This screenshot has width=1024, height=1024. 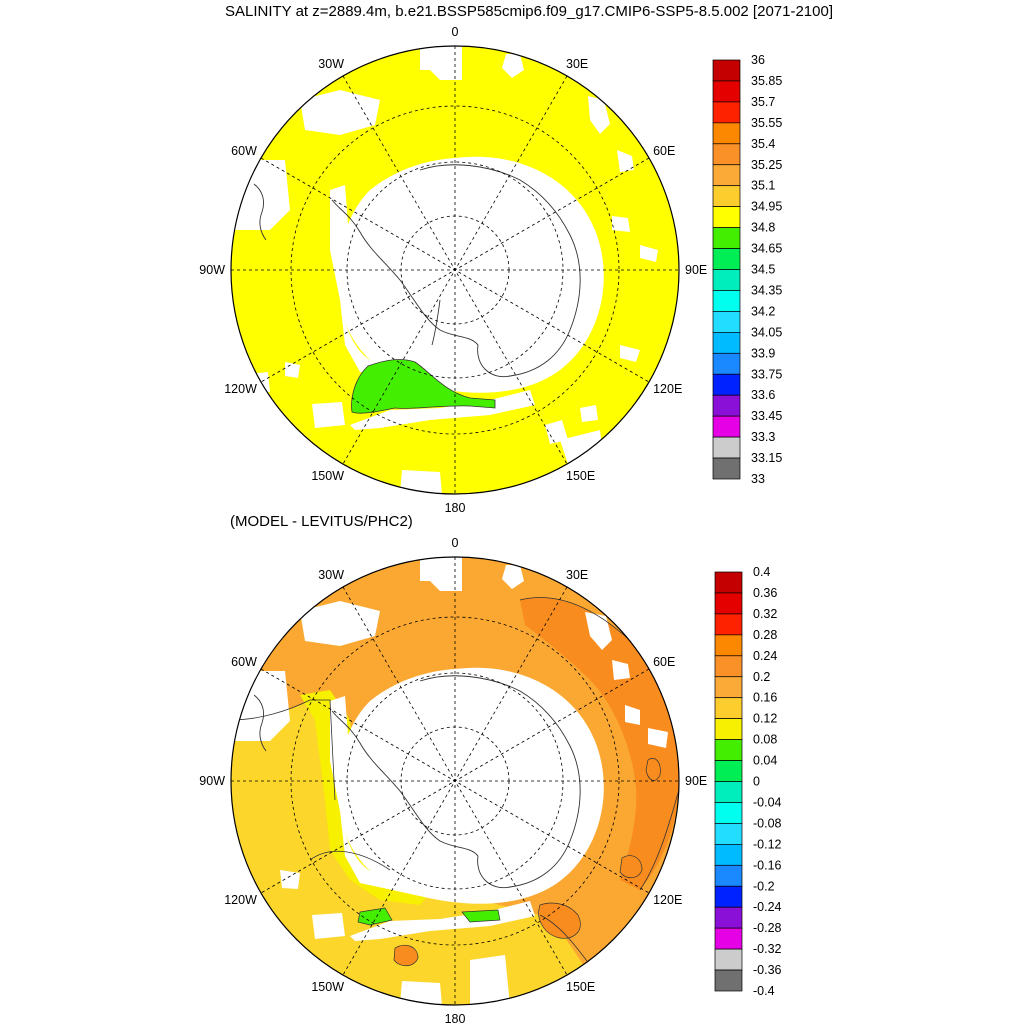 What do you see at coordinates (763, 228) in the screenshot?
I see `colorbar-label: 34.8` at bounding box center [763, 228].